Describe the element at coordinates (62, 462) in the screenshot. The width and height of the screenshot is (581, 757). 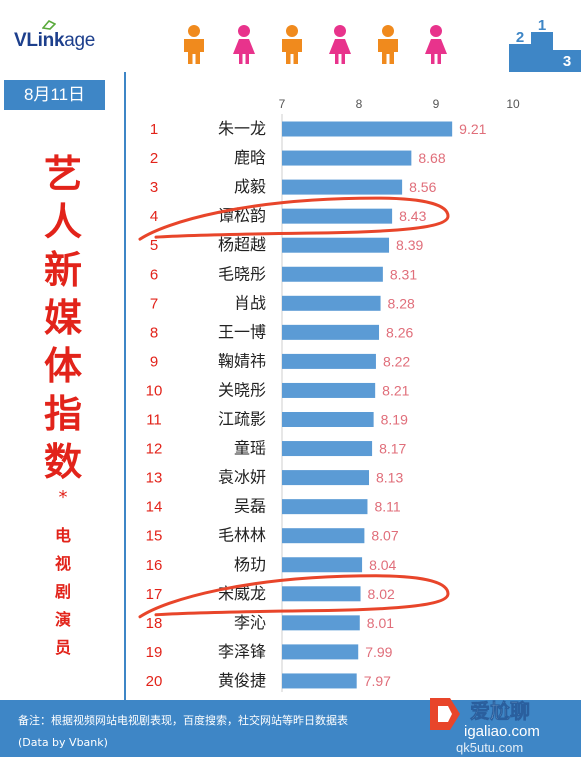
I see `title-char: 数` at that location.